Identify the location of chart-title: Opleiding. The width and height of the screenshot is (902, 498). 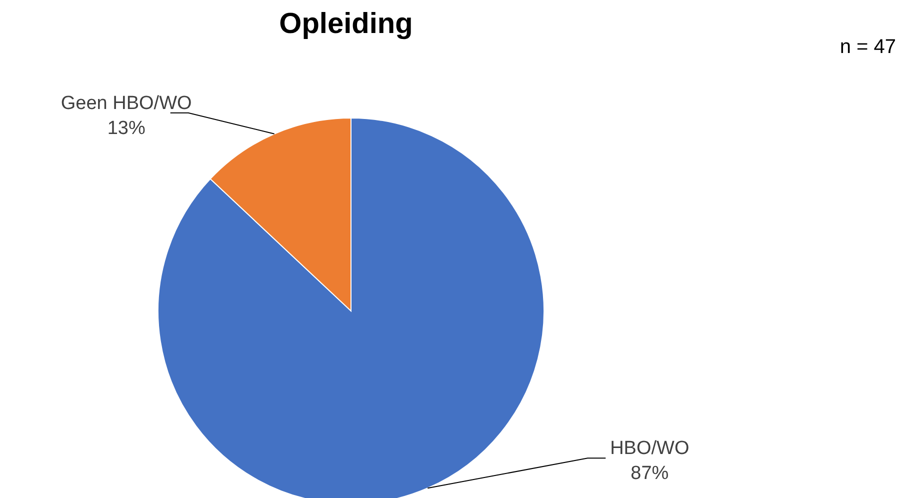
(346, 24).